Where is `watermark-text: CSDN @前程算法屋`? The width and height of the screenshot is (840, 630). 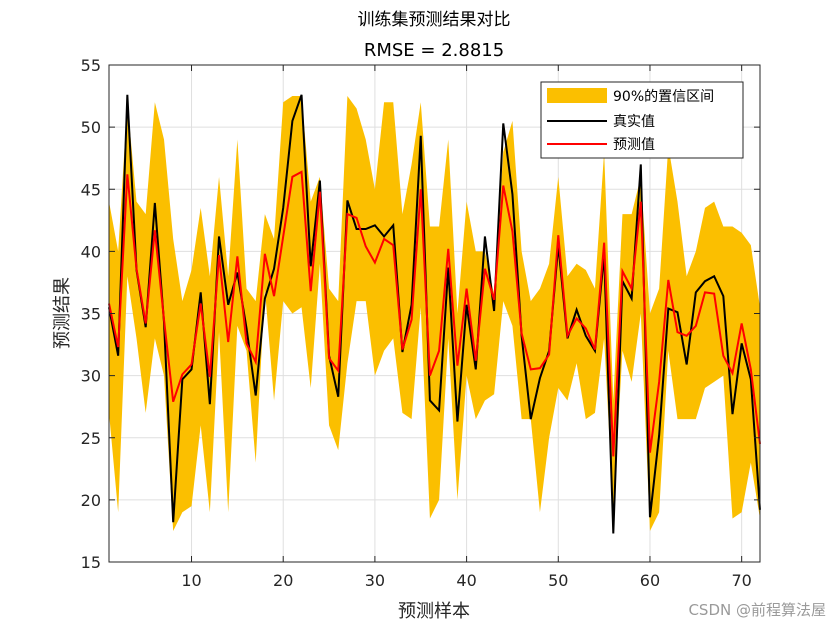 watermark-text: CSDN @前程算法屋 is located at coordinates (757, 610).